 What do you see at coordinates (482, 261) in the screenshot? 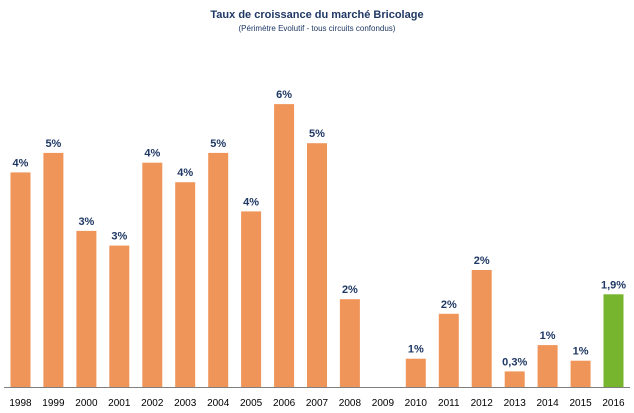
I see `data-label-2012: 2%` at bounding box center [482, 261].